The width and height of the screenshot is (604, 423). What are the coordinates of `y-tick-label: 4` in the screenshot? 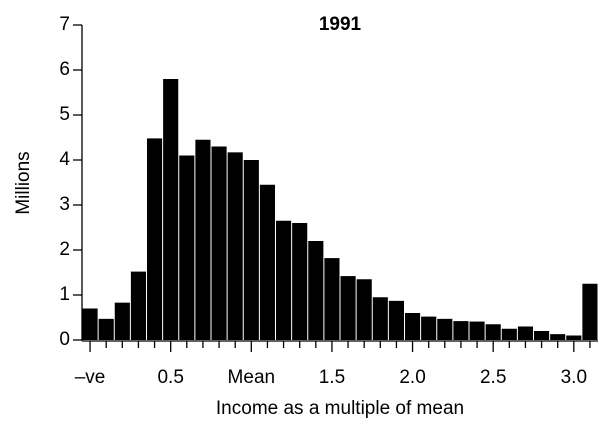 It's located at (64, 159).